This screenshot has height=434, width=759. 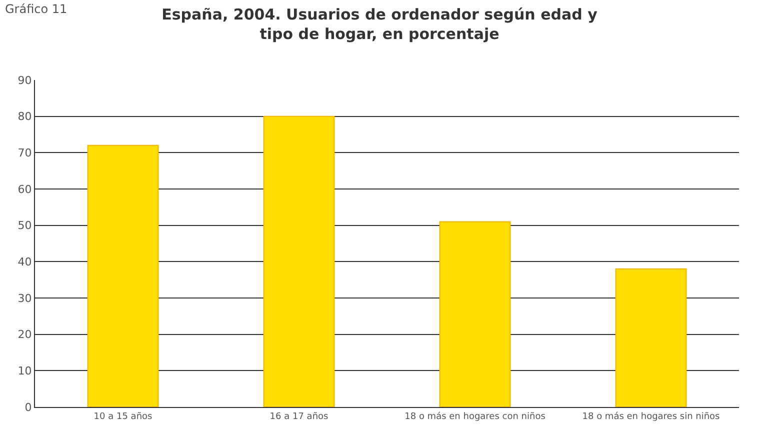 I want to click on y-tick-label: 90, so click(x=25, y=80).